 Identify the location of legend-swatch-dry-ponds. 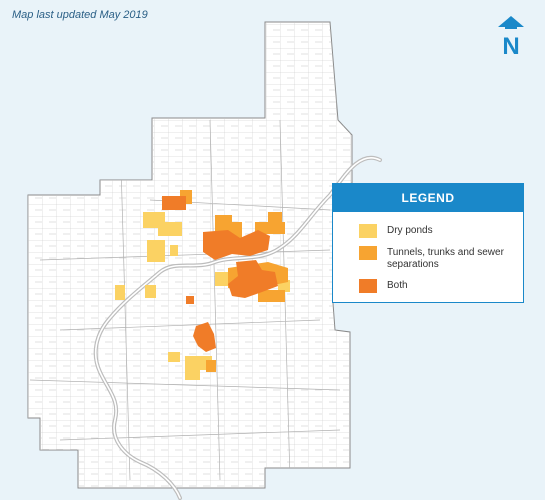
(368, 231).